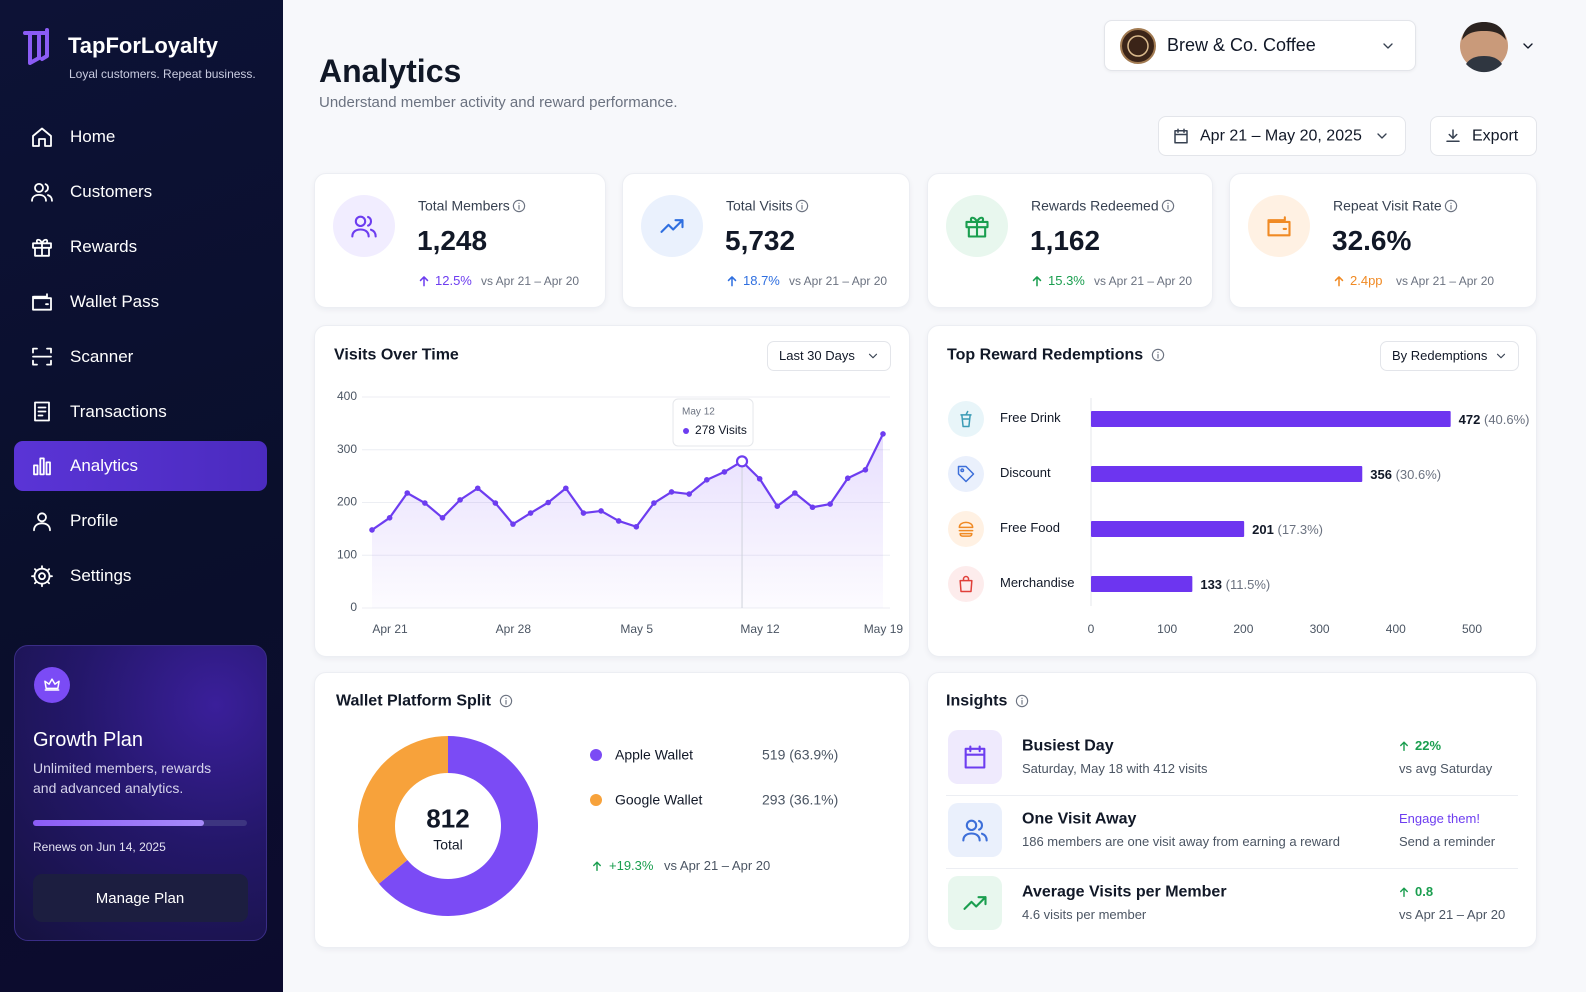 This screenshot has height=992, width=1586. I want to click on x-tick-label: 0, so click(1091, 629).